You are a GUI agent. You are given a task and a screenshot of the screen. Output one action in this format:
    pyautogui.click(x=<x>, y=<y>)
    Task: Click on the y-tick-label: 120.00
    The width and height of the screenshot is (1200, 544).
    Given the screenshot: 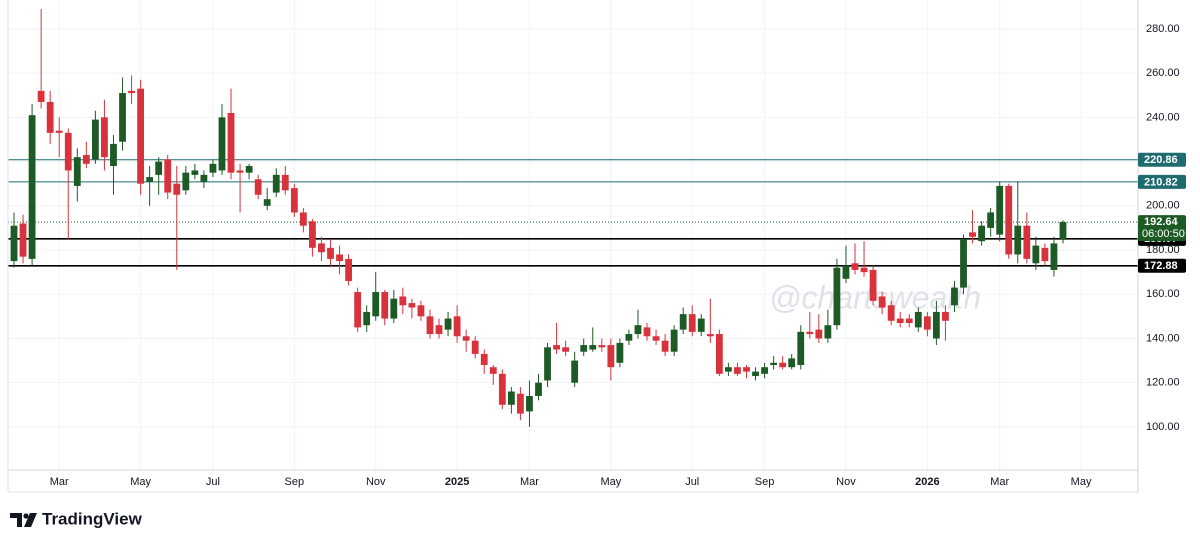 What is the action you would take?
    pyautogui.click(x=1163, y=383)
    